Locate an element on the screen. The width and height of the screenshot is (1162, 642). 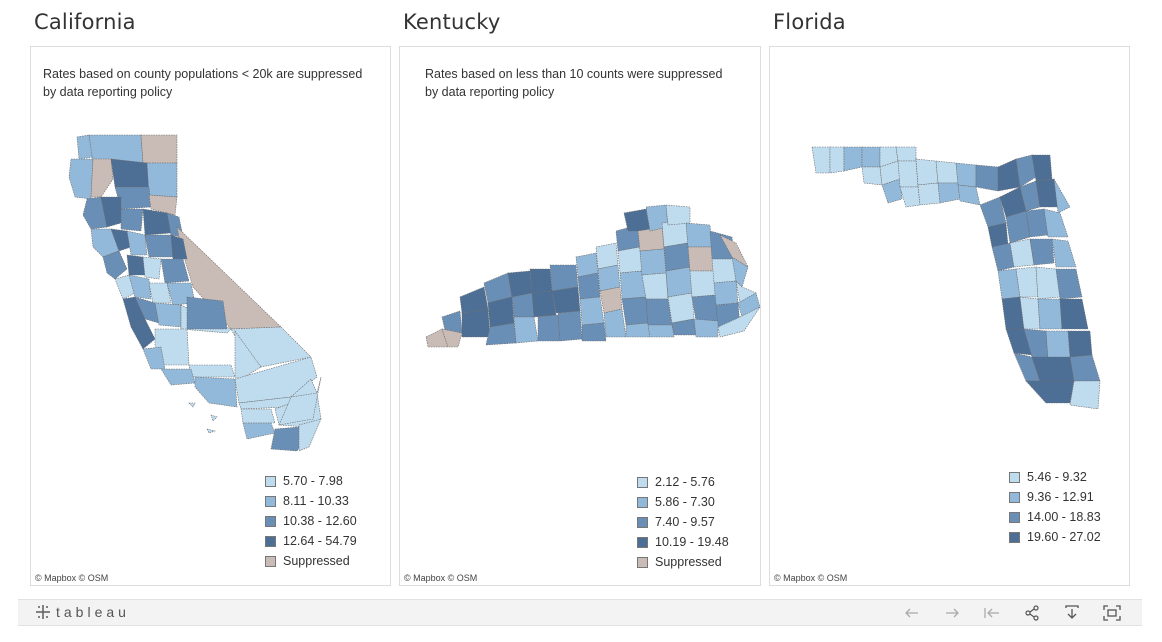
undo-icon is located at coordinates (912, 612).